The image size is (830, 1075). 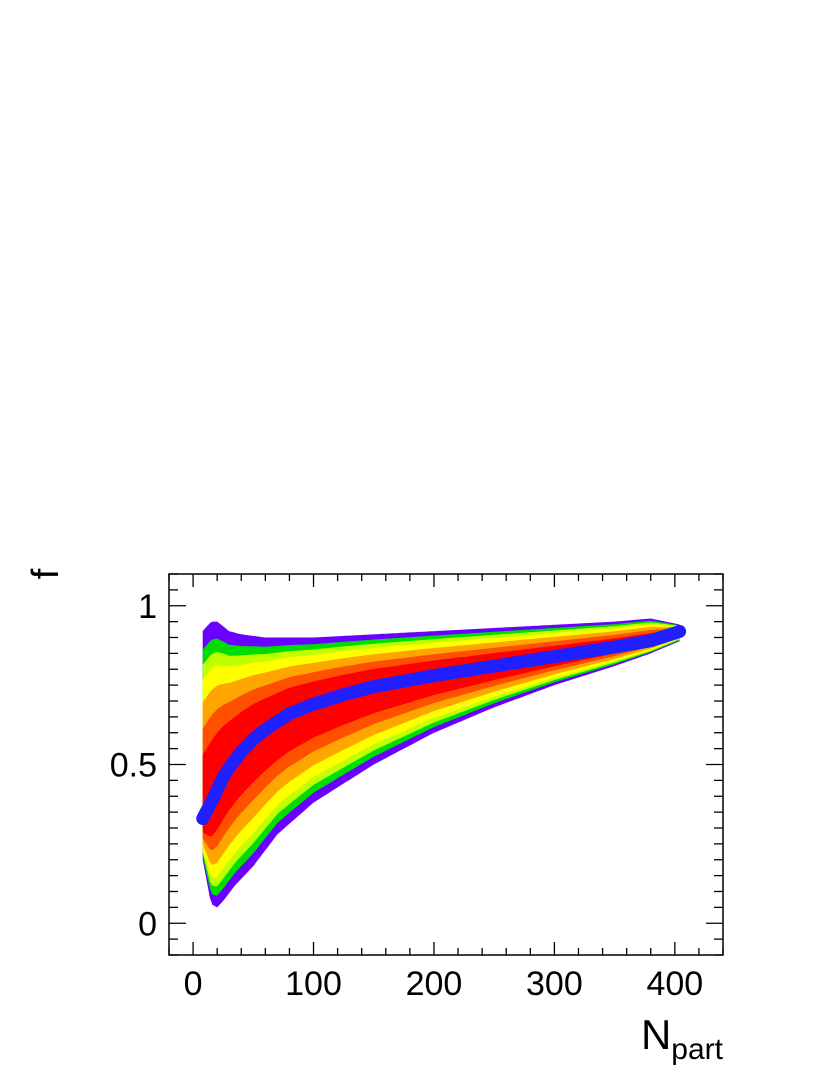 I want to click on y-tick-label: 0, so click(x=147, y=924).